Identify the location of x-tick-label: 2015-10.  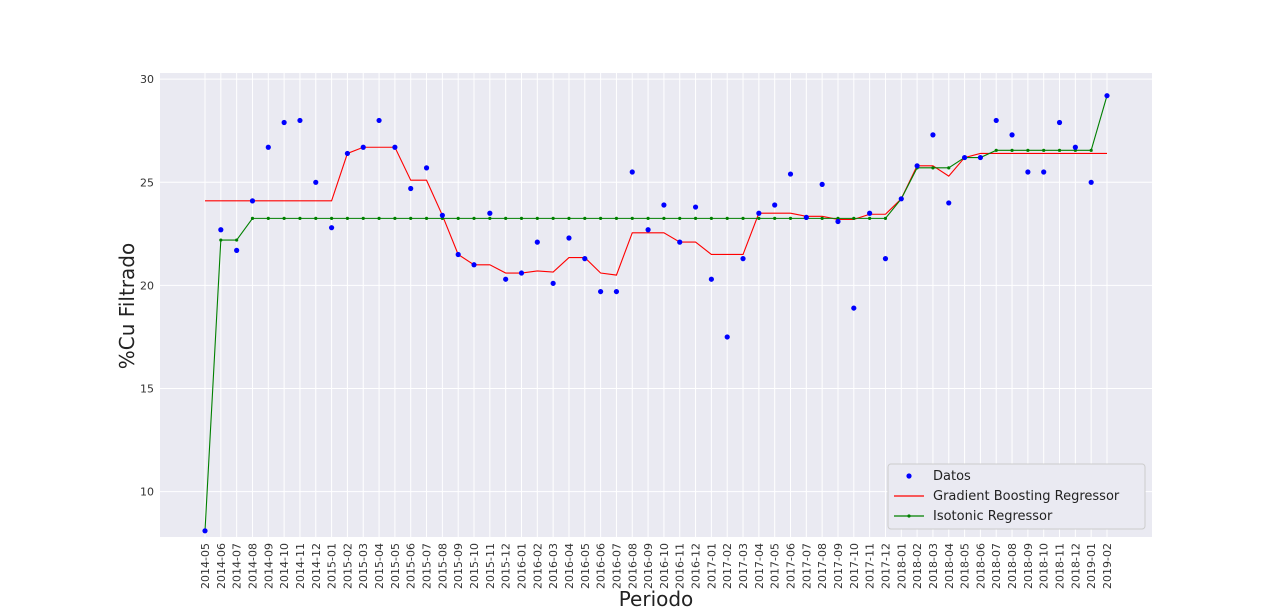
(474, 566).